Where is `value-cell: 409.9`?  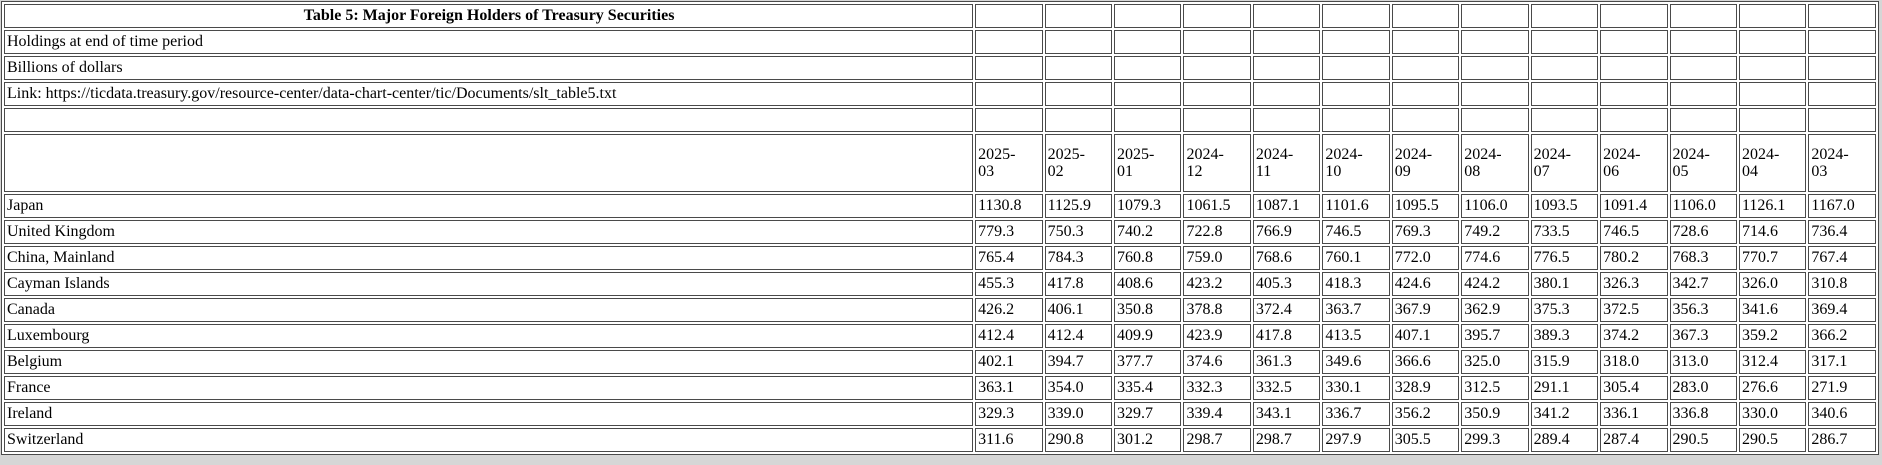
value-cell: 409.9 is located at coordinates (1148, 336).